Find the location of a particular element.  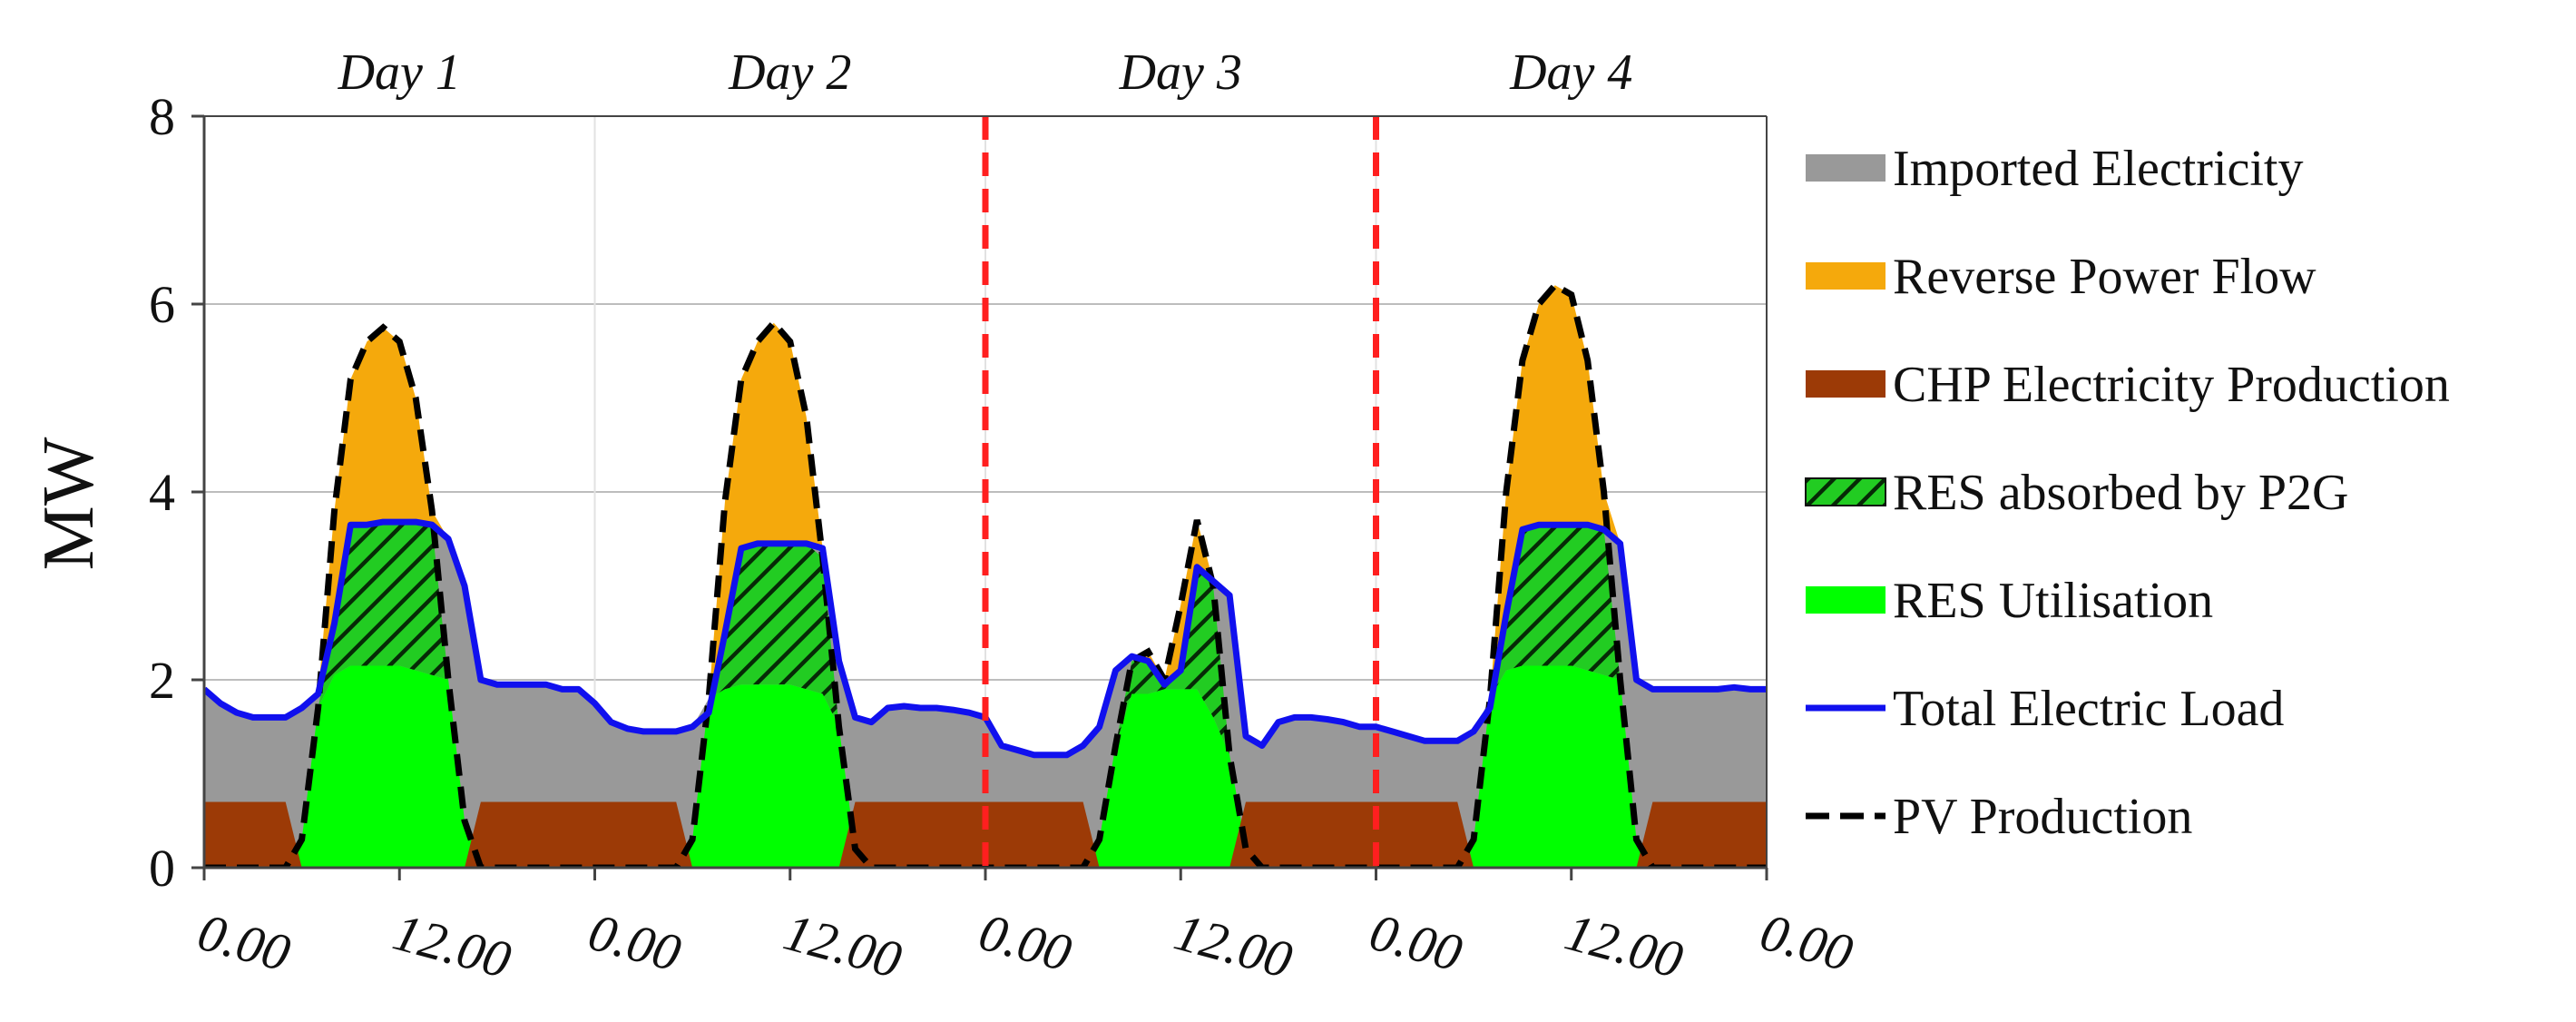

y-tick-label: 4 is located at coordinates (162, 492).